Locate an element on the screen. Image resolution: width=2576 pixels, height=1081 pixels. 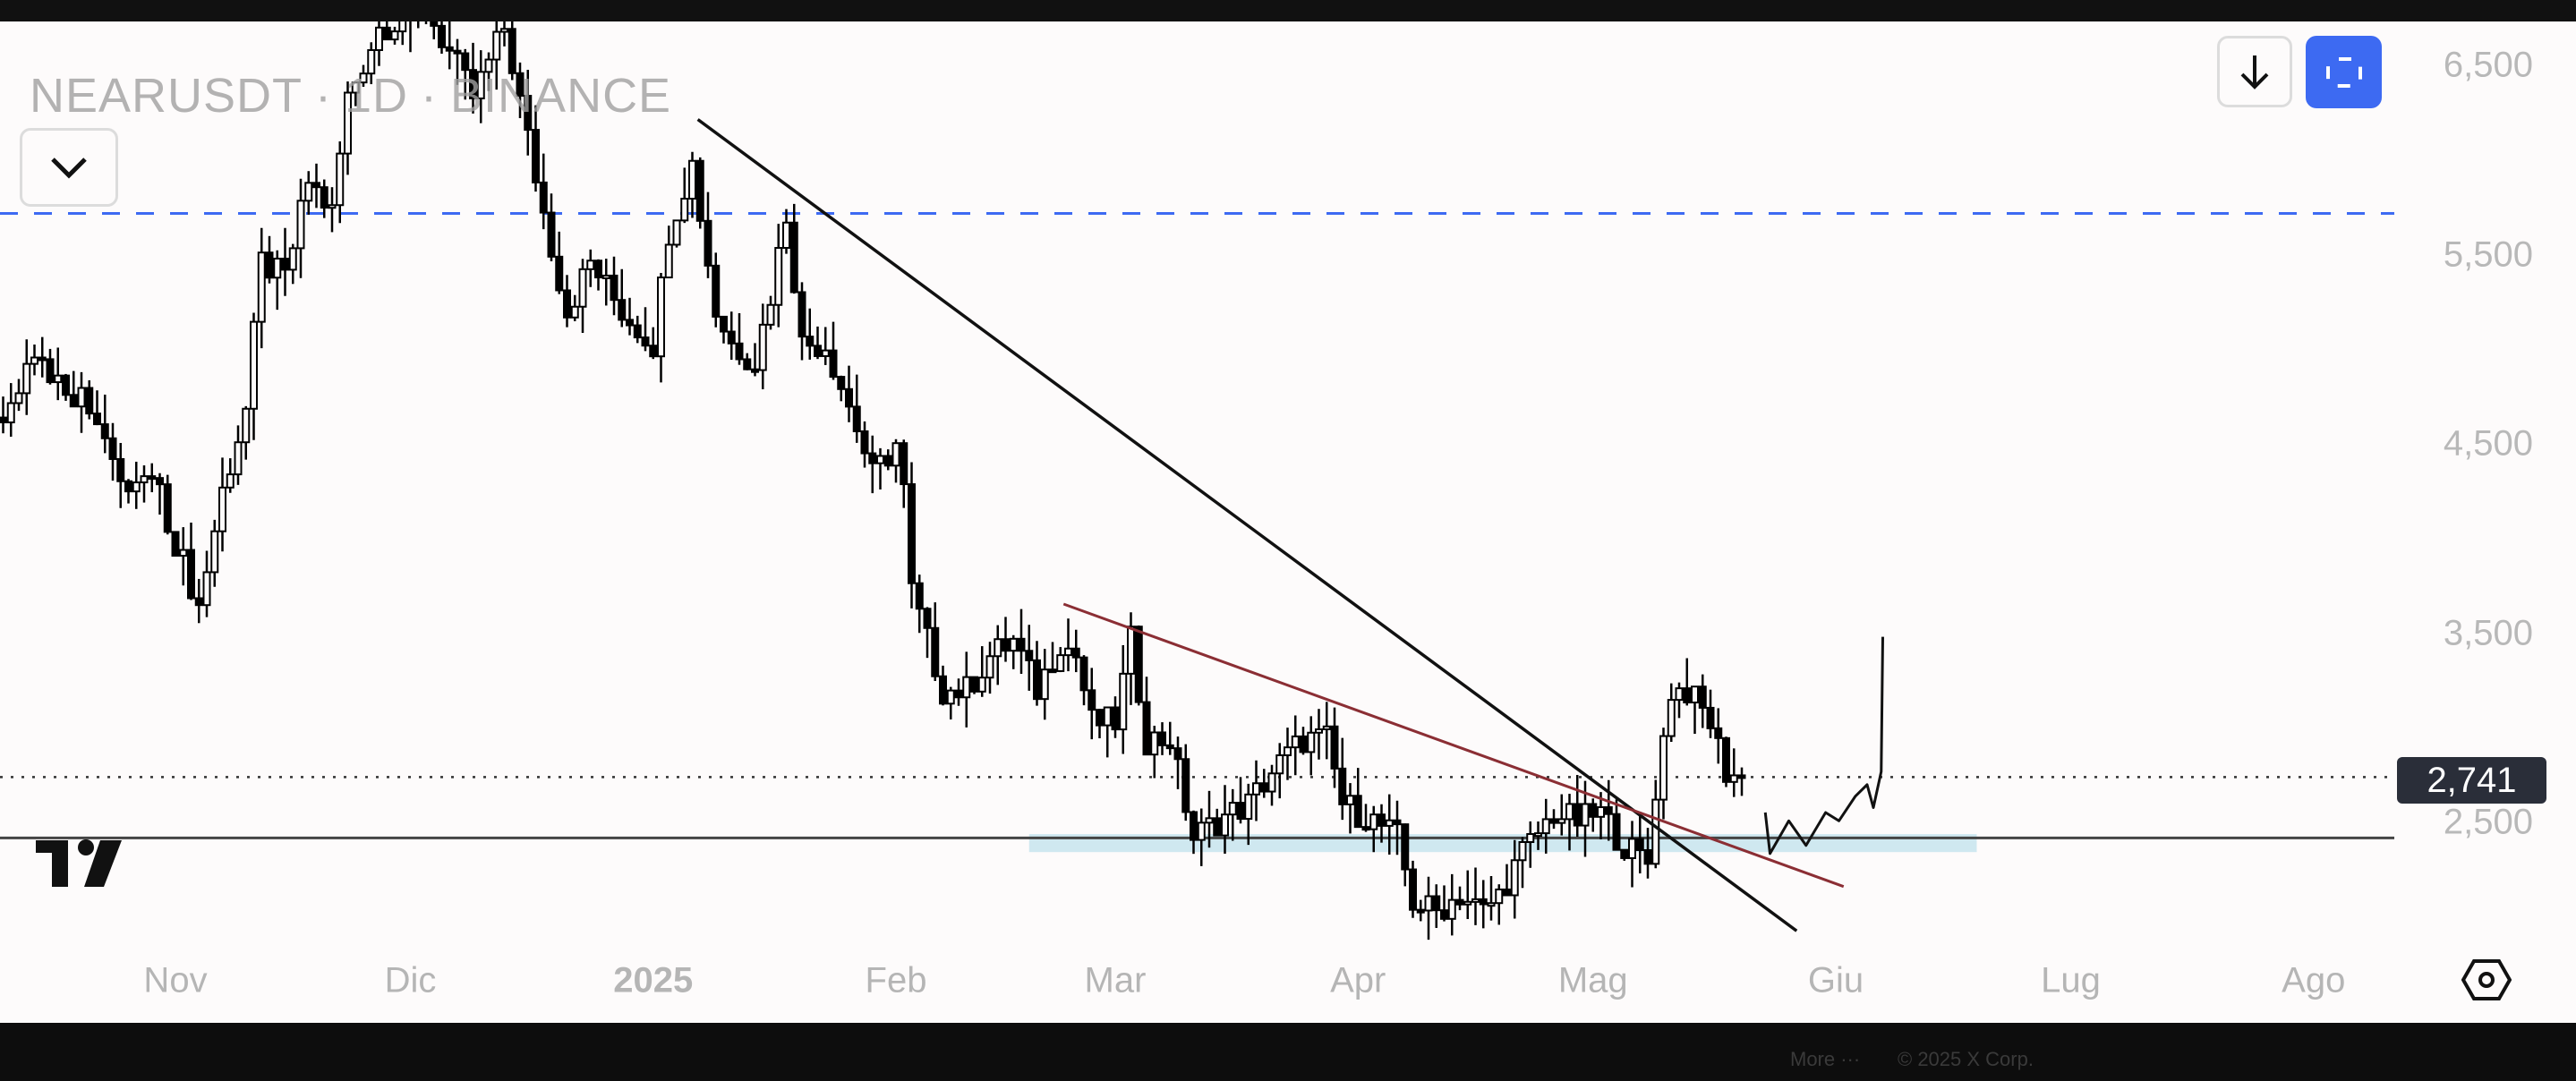
symbol-name: NEARUSDT is located at coordinates (166, 96).